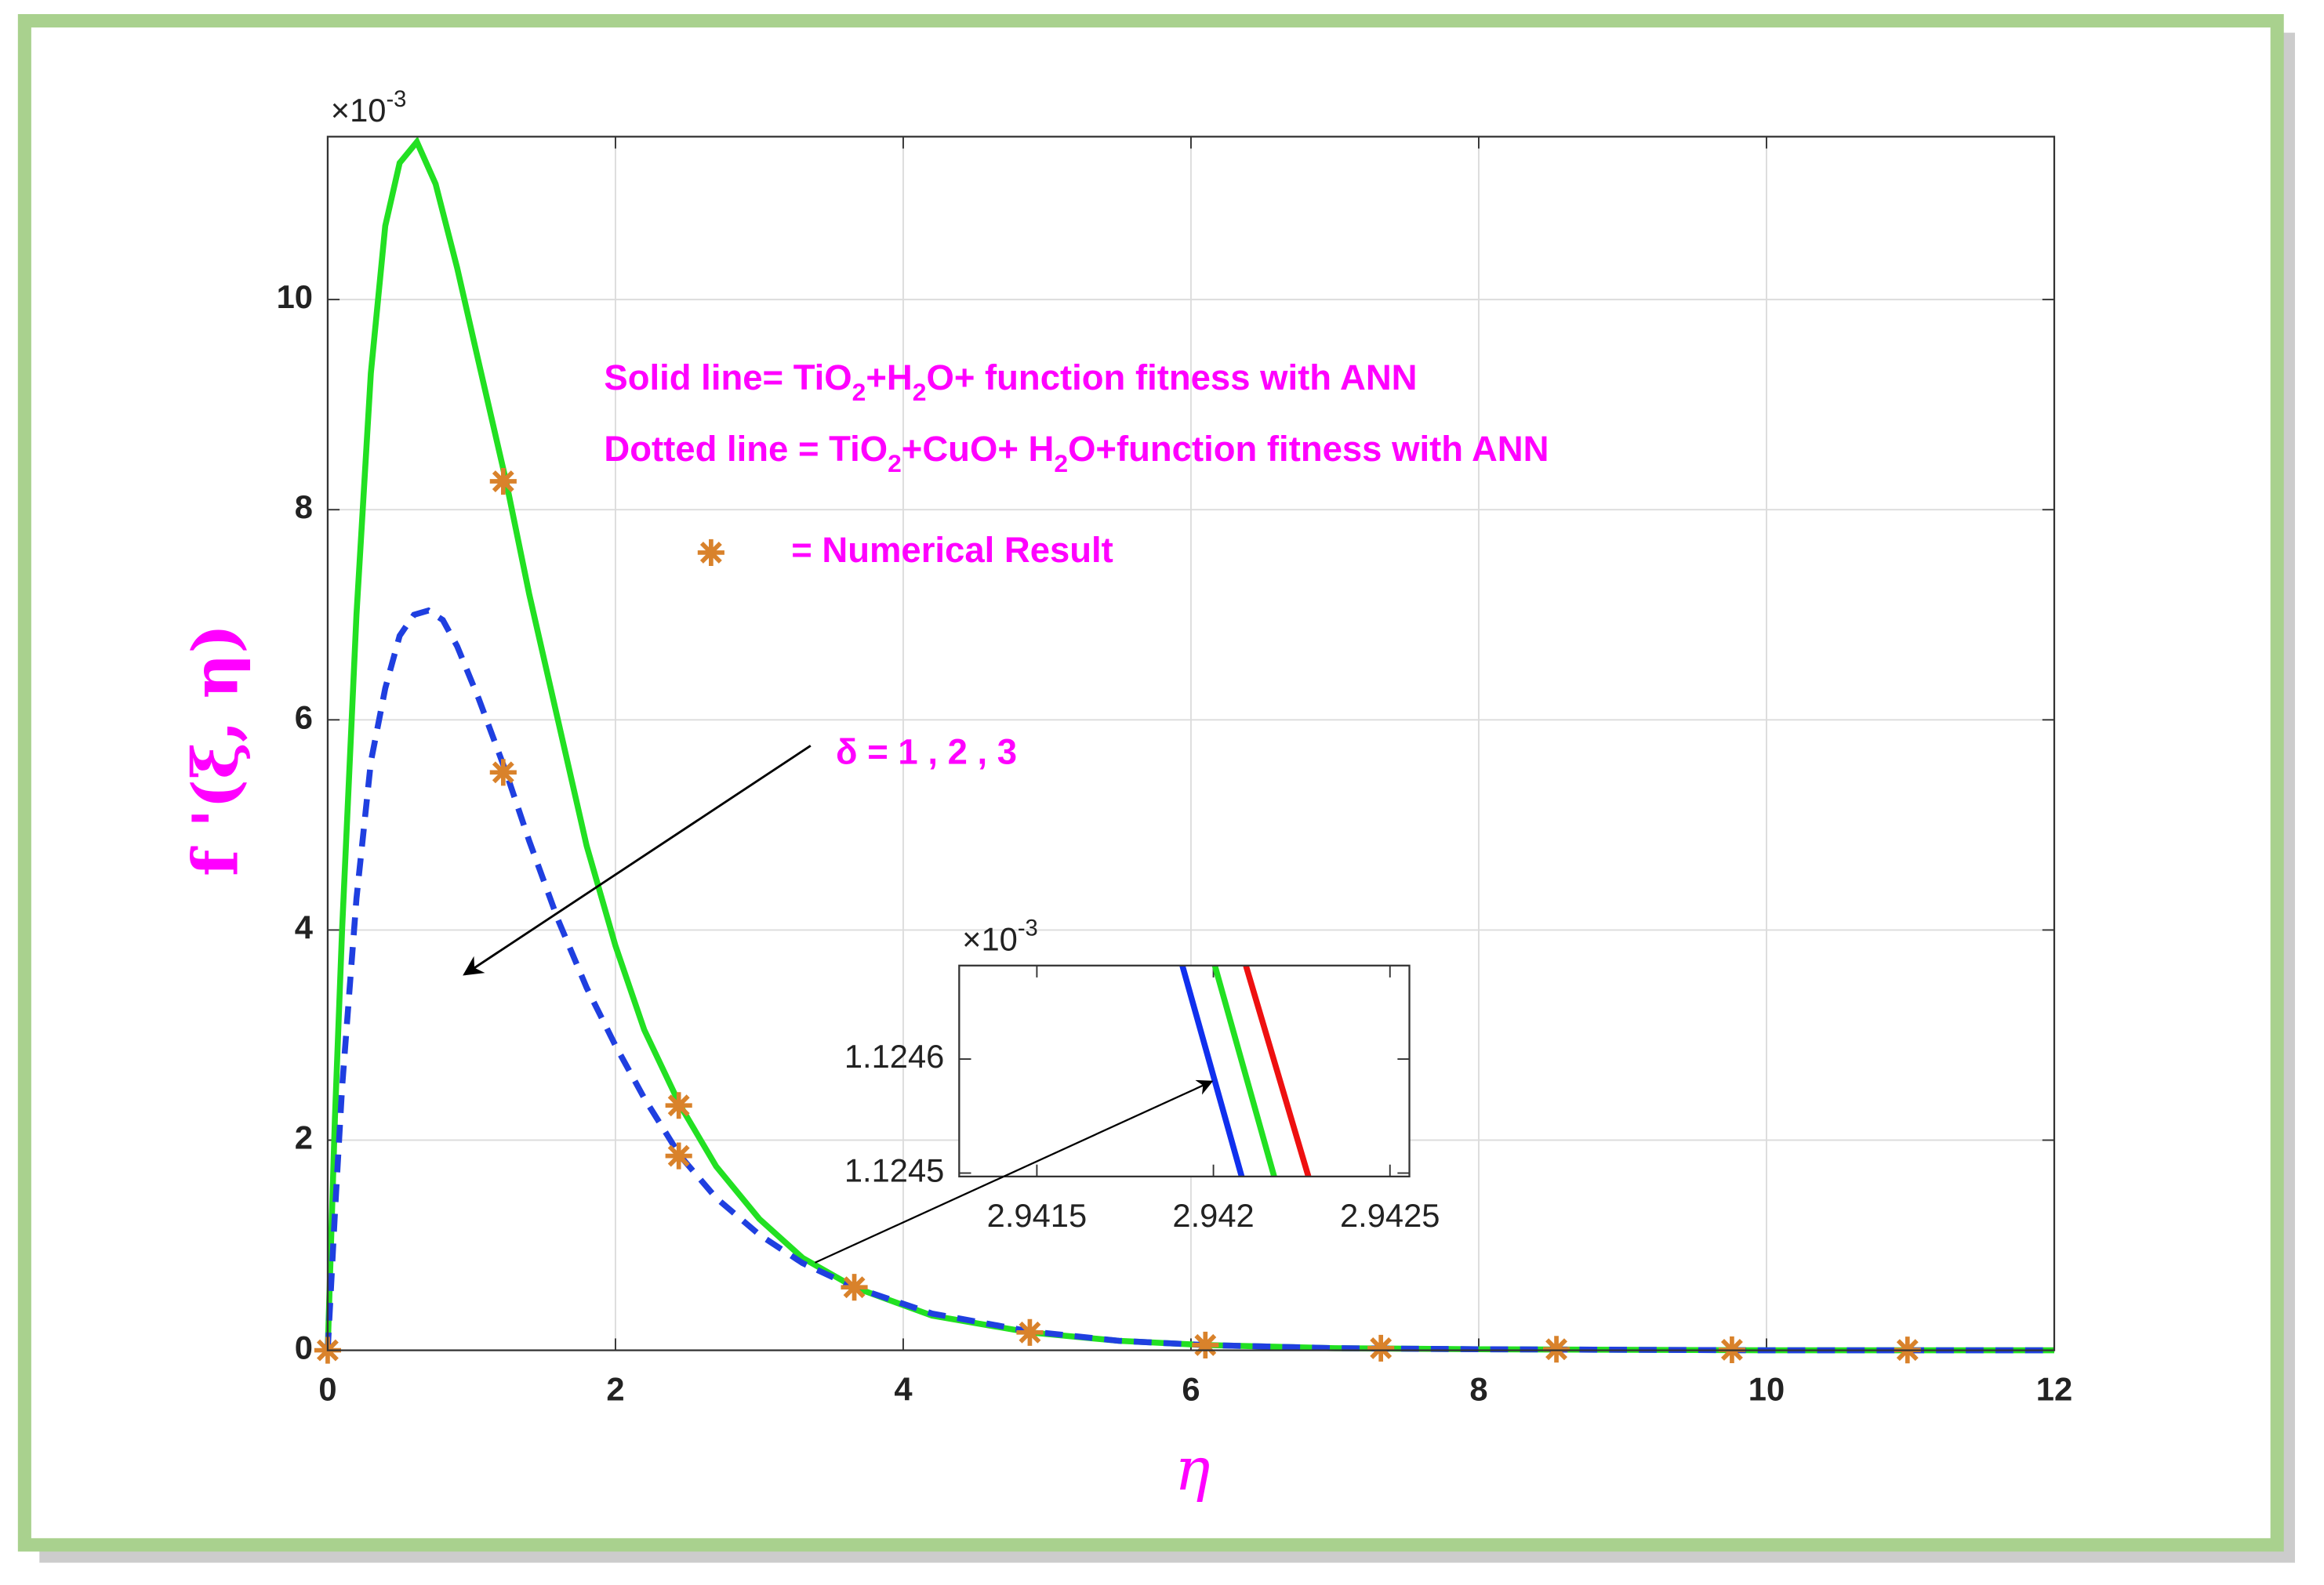 The width and height of the screenshot is (2324, 1585). Describe the element at coordinates (304, 506) in the screenshot. I see `y-tick-label: 8` at that location.